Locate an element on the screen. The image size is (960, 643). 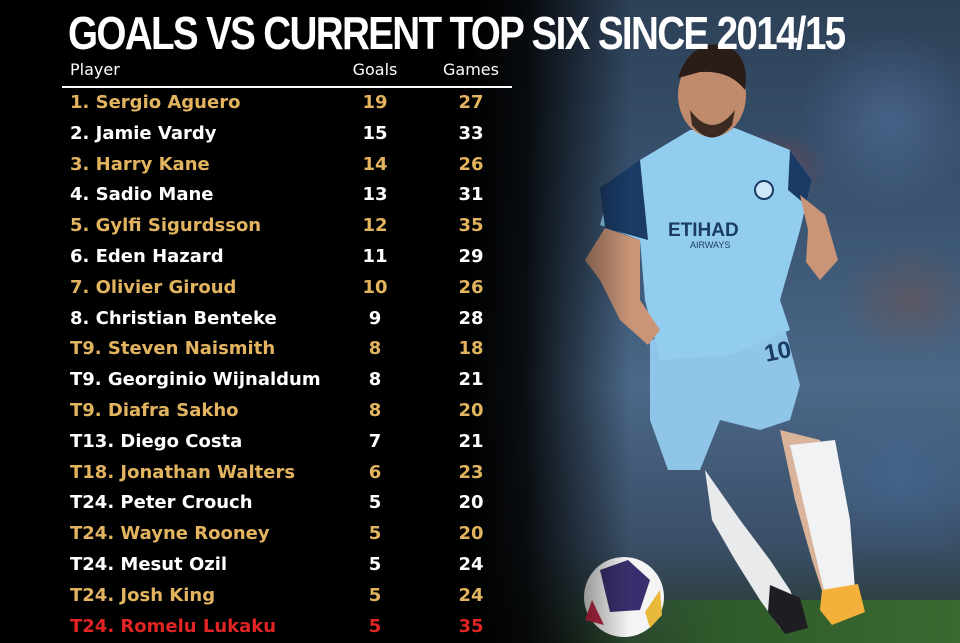
player-name: T13. Diego Costa is located at coordinates (156, 441).